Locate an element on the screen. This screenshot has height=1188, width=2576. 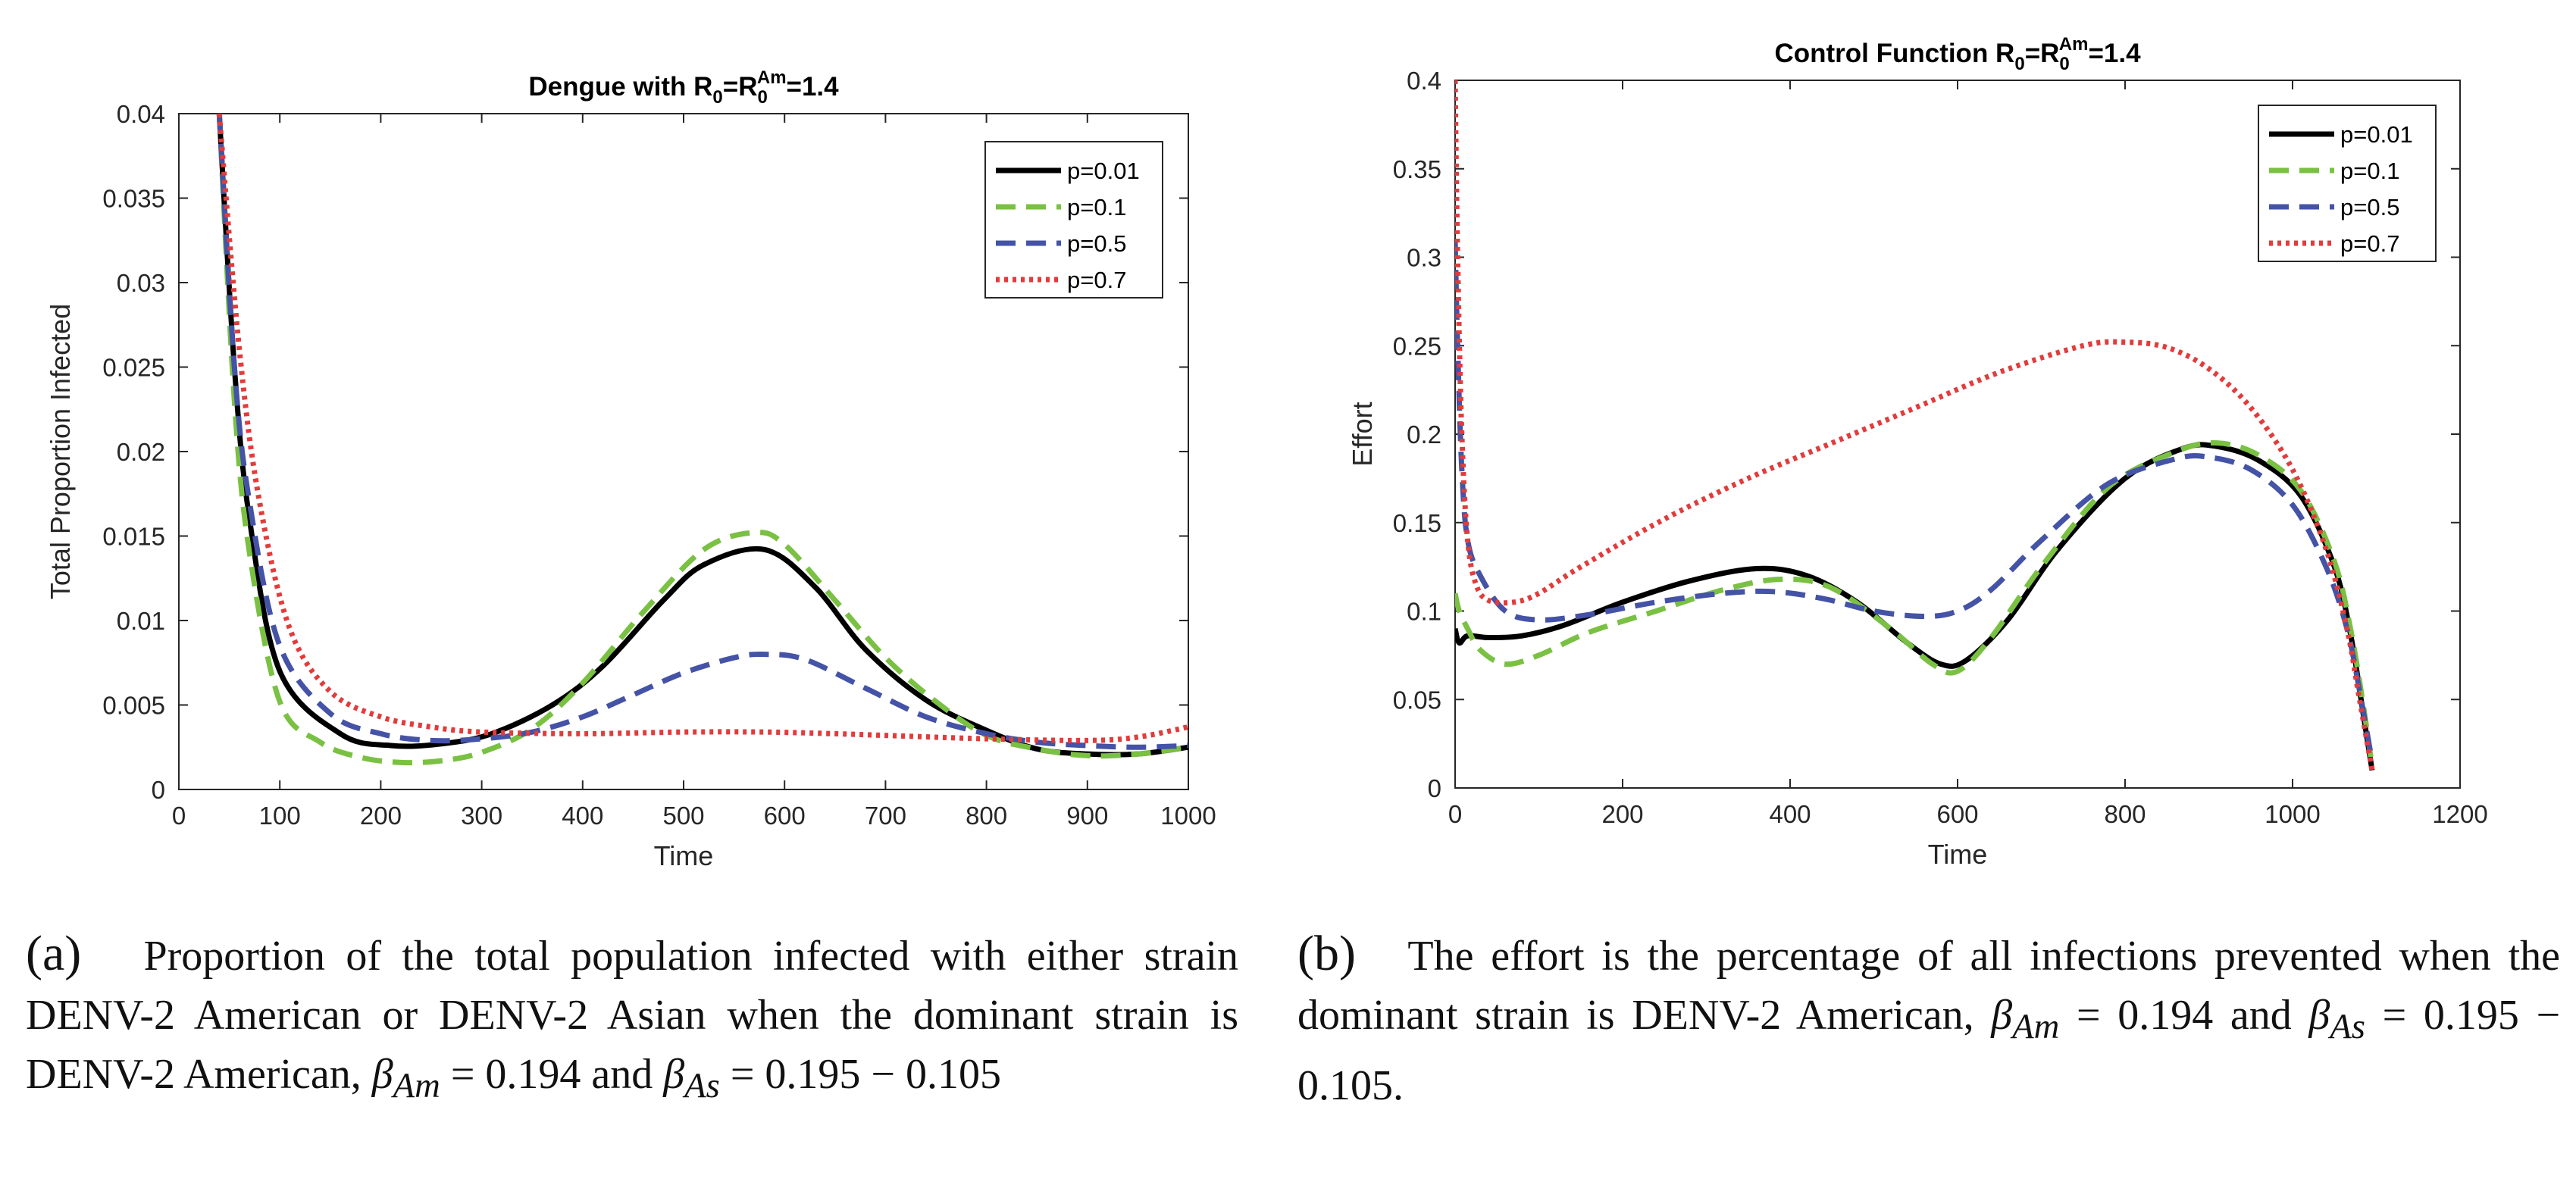
chartb-ytick-label: 0 is located at coordinates (1435, 788).